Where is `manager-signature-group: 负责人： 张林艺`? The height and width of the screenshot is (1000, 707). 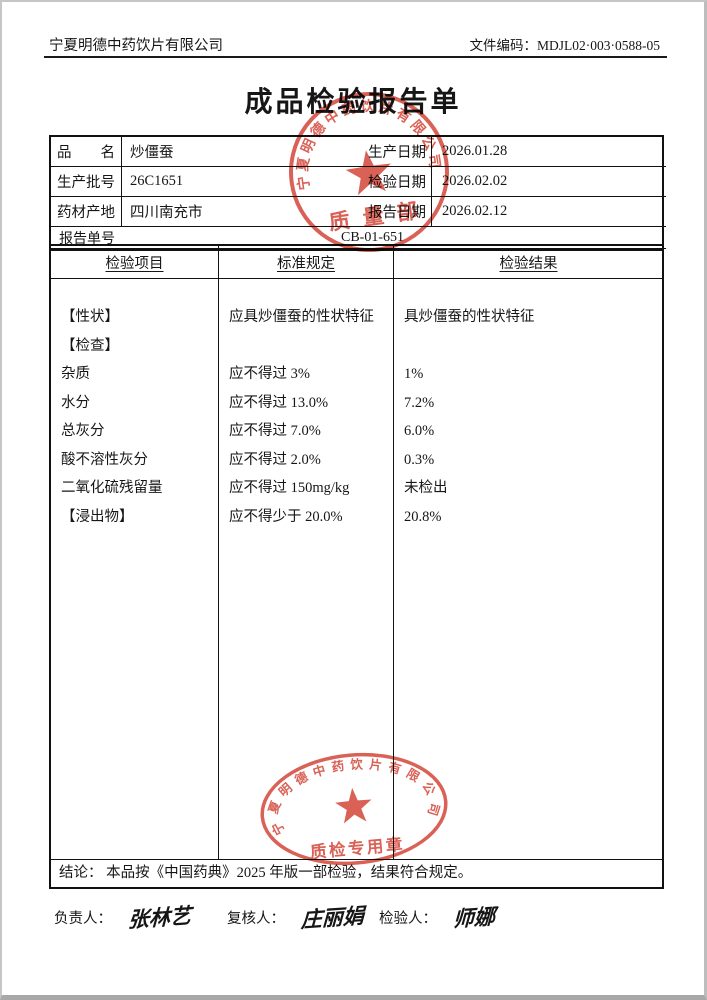 manager-signature-group: 负责人： 张林艺 is located at coordinates (123, 917).